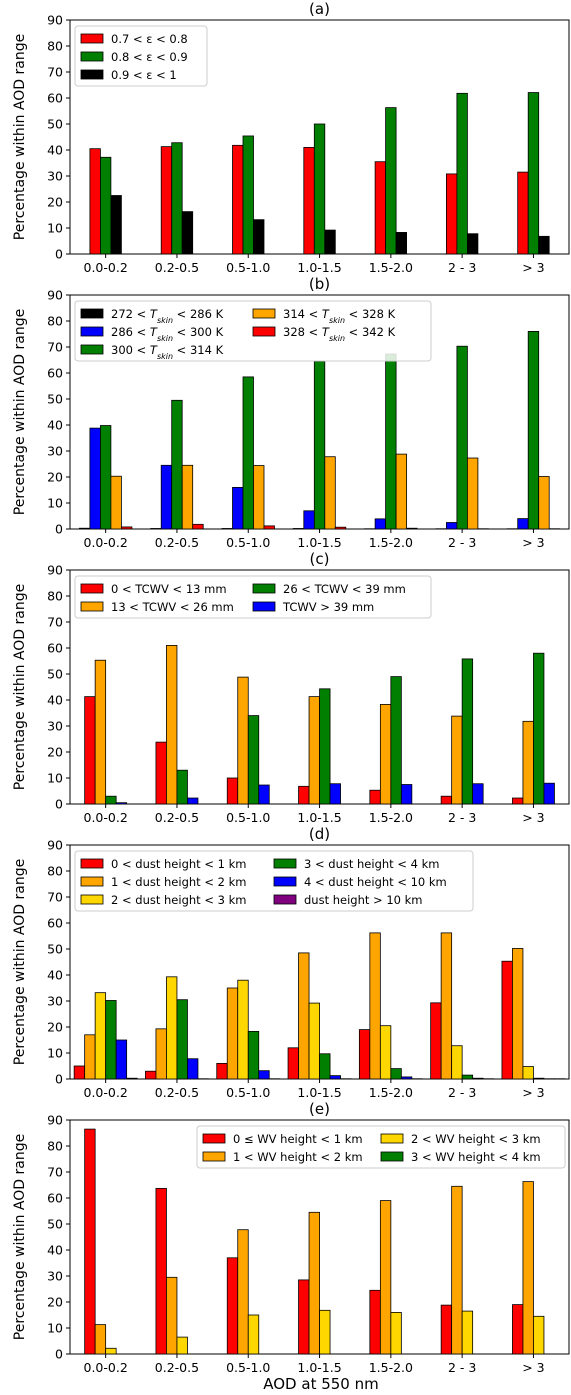 This screenshot has width=571, height=1395. I want to click on panel-title: (d), so click(319, 834).